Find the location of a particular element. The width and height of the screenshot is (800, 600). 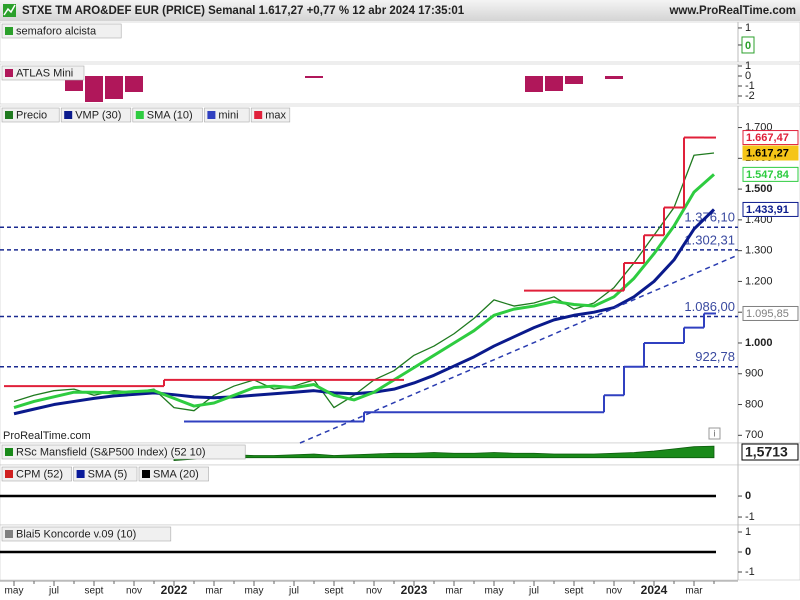

legend-label: SMA (20) is located at coordinates (176, 474).